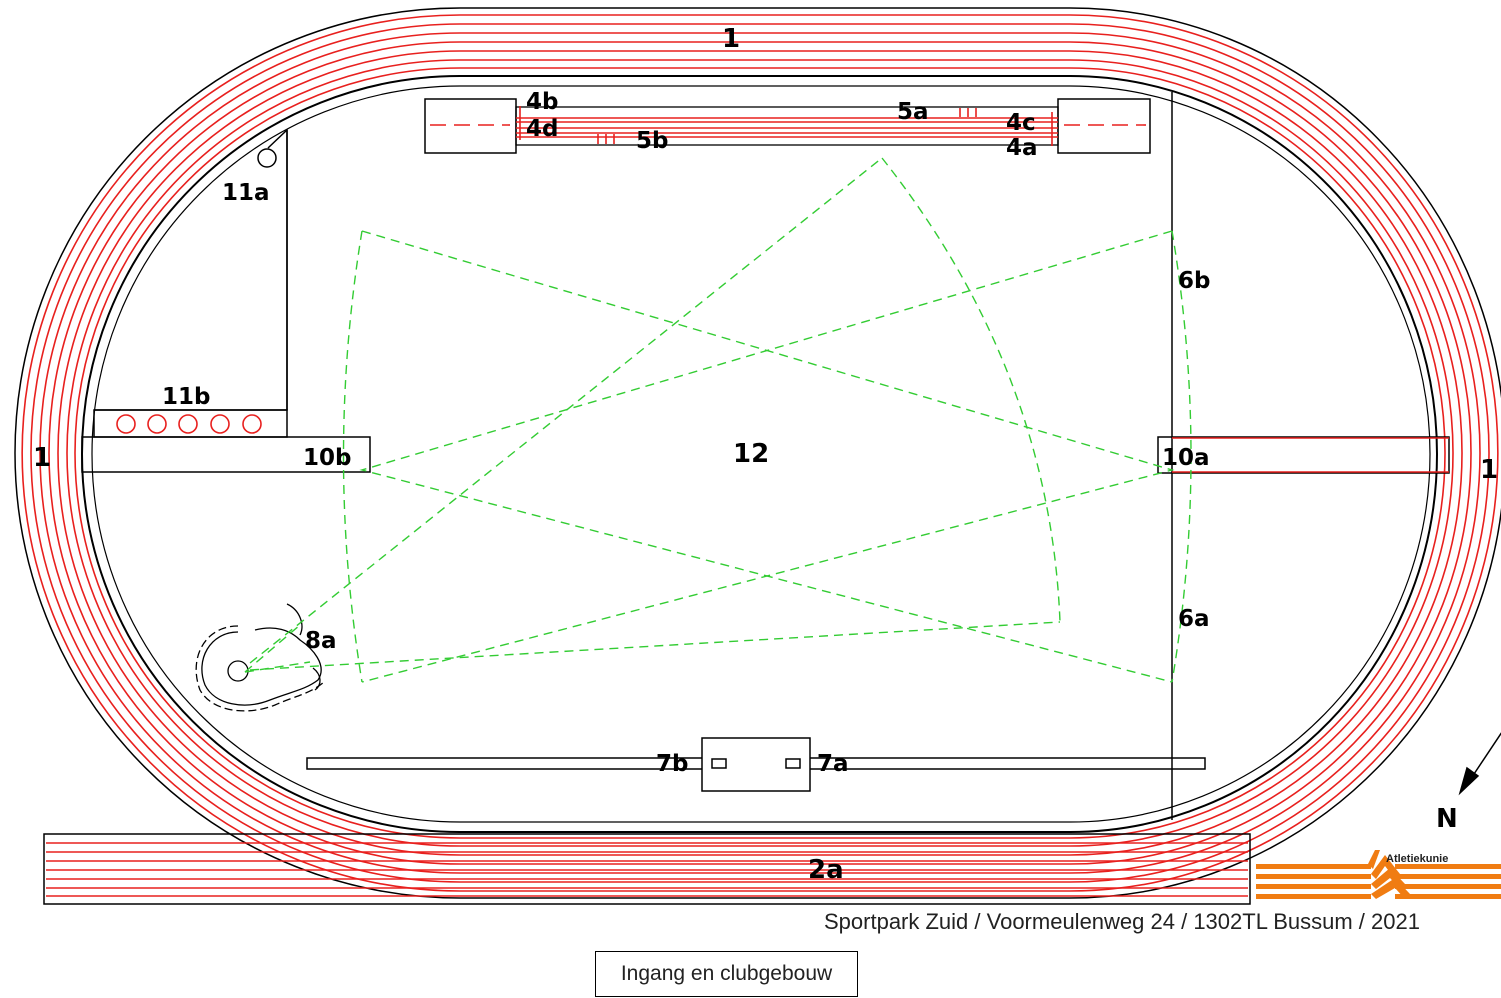  What do you see at coordinates (189, 424) in the screenshot?
I see `circles-11b` at bounding box center [189, 424].